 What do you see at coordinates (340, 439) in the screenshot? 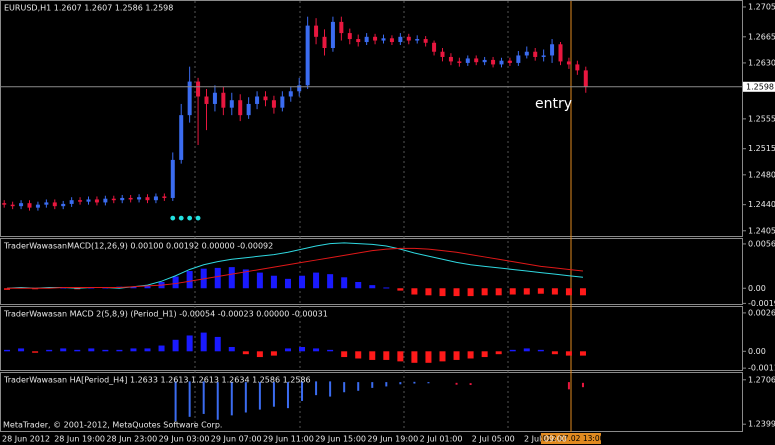
I see `x-tick-label: 29 Jun 15:00` at bounding box center [340, 439].